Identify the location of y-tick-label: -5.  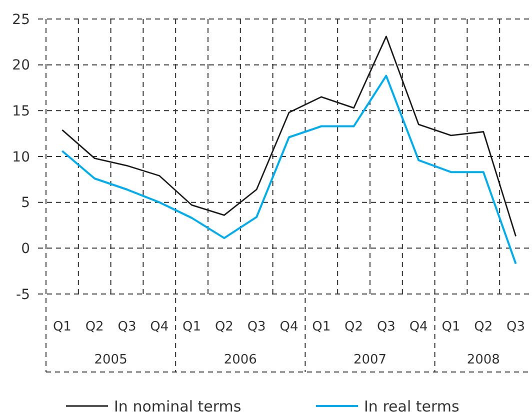
(23, 294).